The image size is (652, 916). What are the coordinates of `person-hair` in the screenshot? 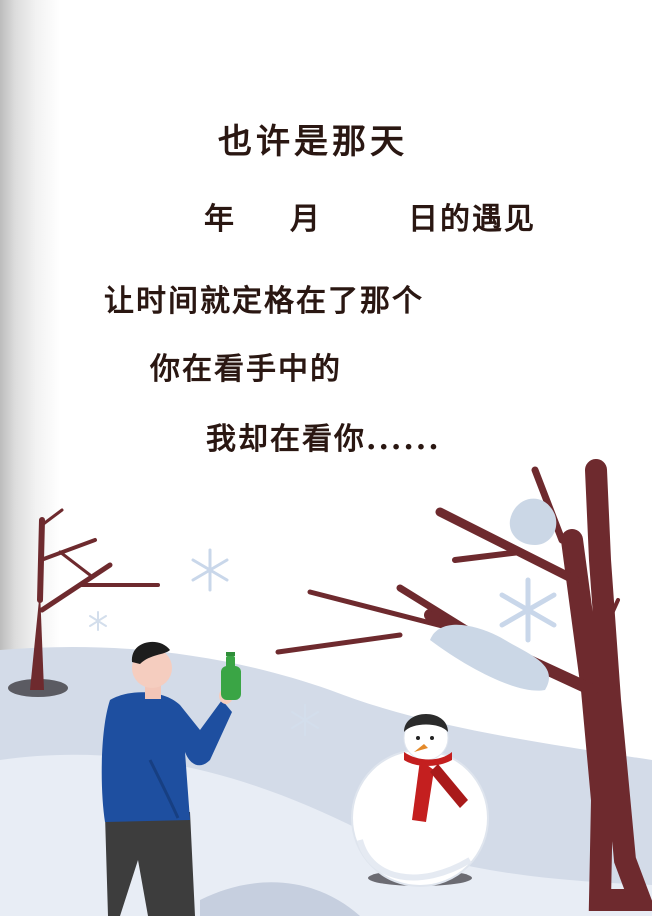 It's located at (150, 652).